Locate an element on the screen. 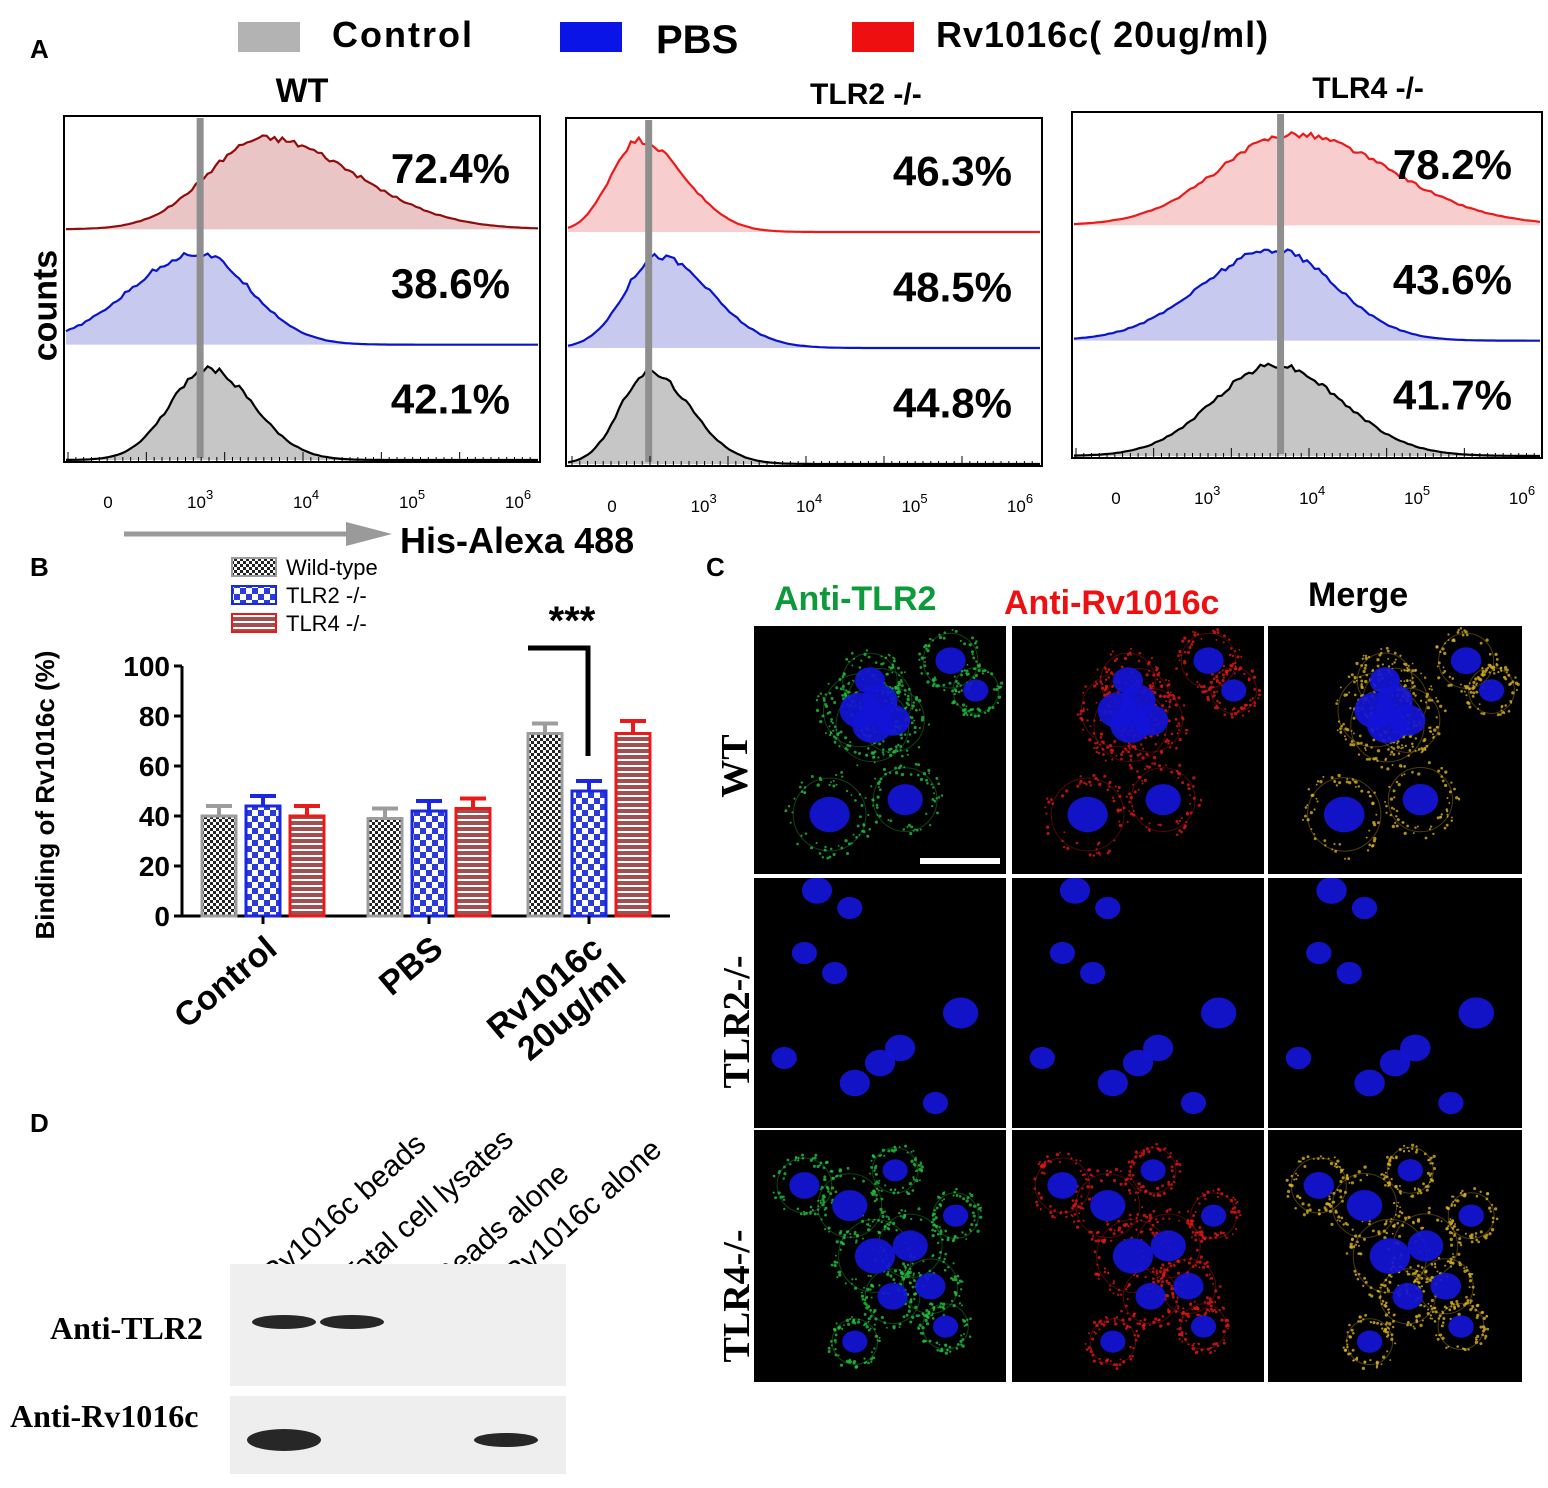 The width and height of the screenshot is (1548, 1488). legend-swatch-control is located at coordinates (269, 37).